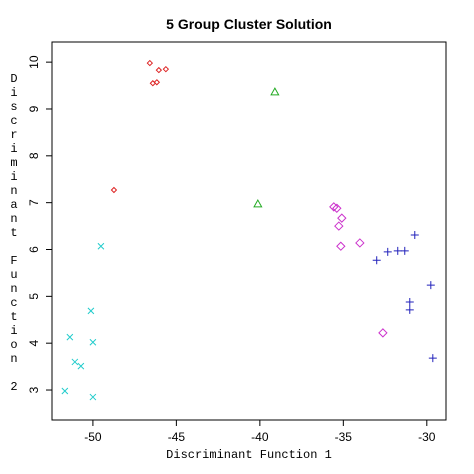 The width and height of the screenshot is (474, 474). I want to click on y-tick-label: 4, so click(34, 343).